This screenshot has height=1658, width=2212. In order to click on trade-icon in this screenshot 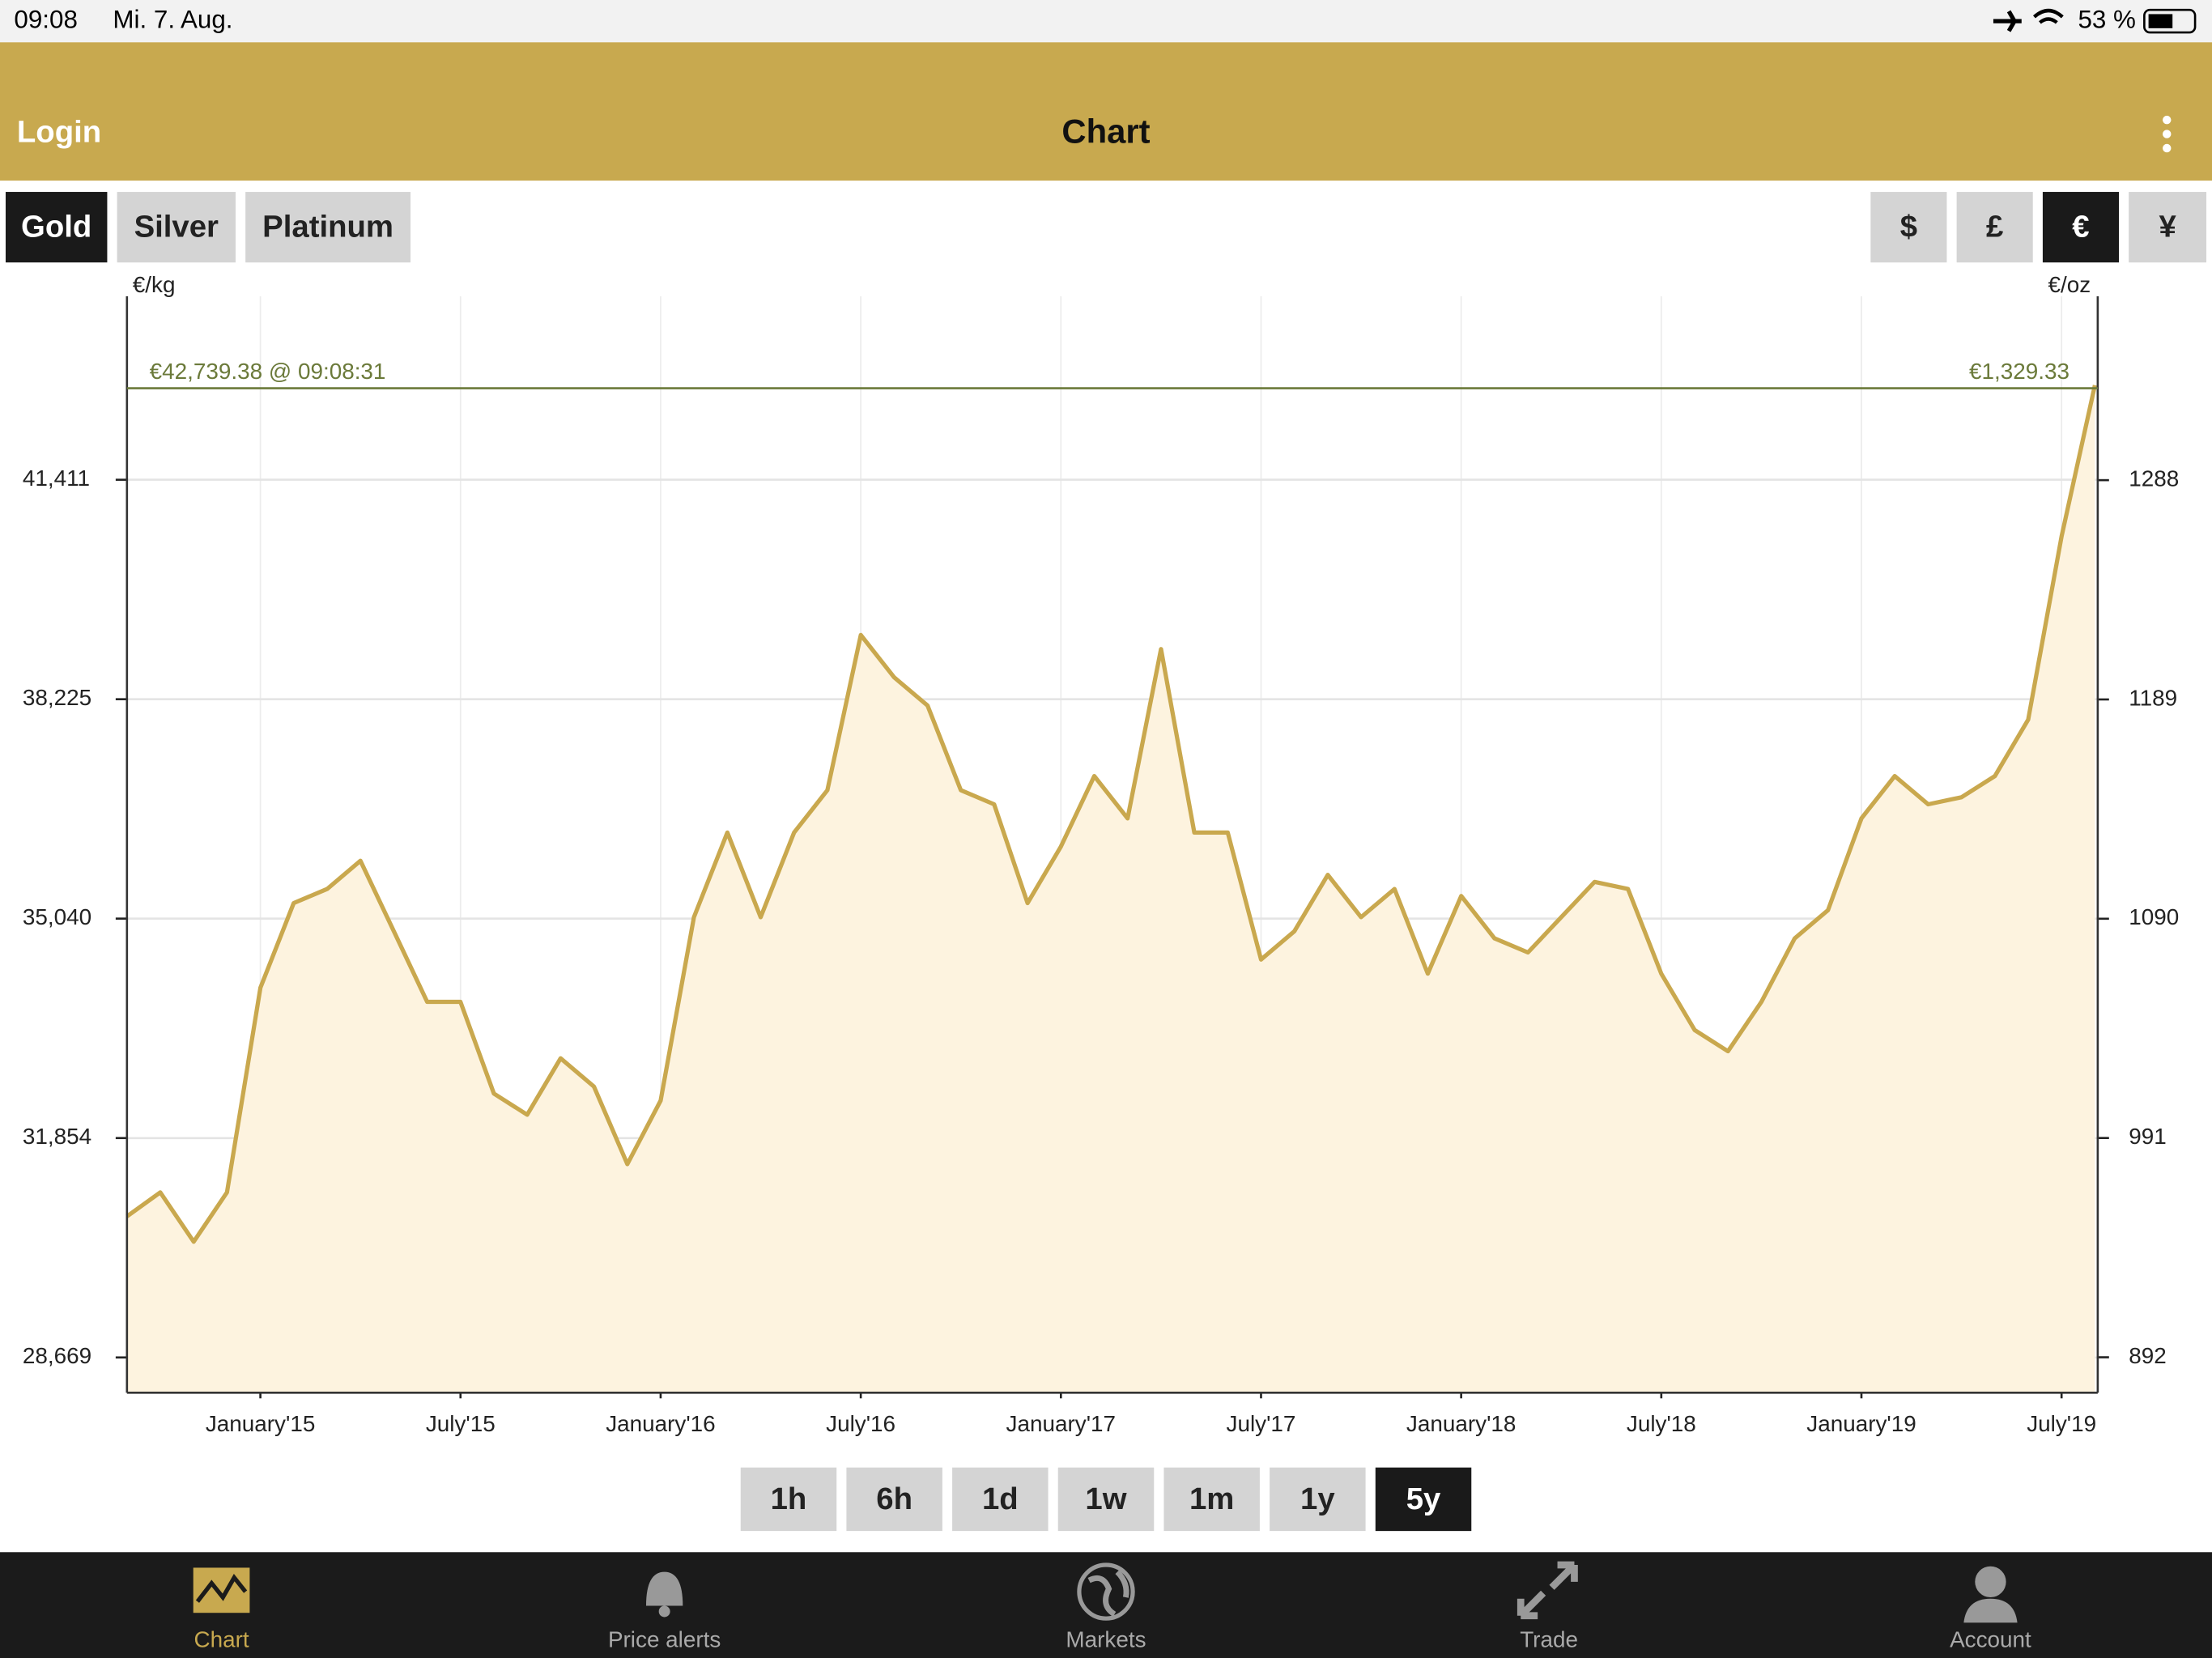, I will do `click(1547, 1590)`.